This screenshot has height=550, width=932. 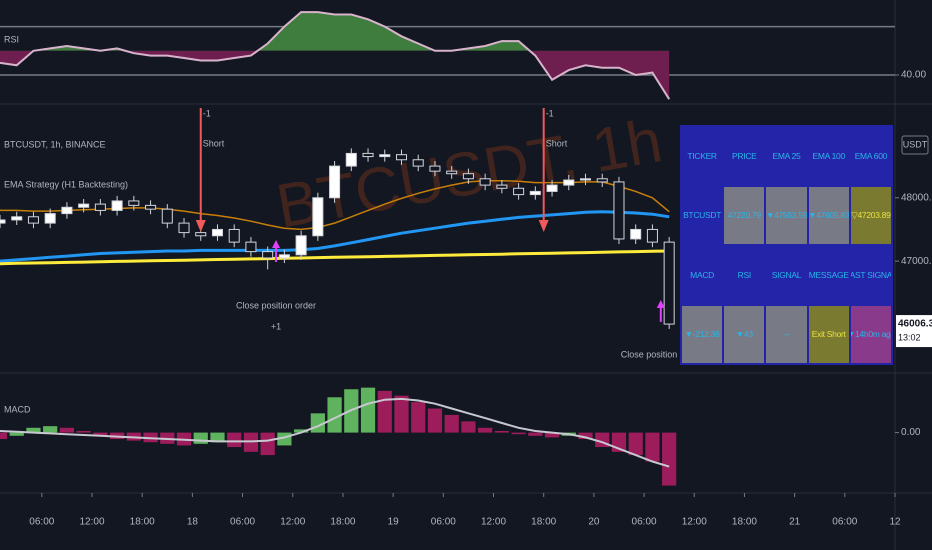 I want to click on table-cell: EMA 100, so click(x=828, y=156).